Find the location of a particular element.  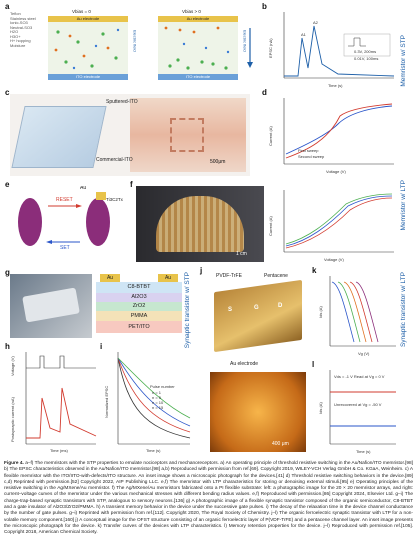

legend-item: H2O is located at coordinates (14, 31).